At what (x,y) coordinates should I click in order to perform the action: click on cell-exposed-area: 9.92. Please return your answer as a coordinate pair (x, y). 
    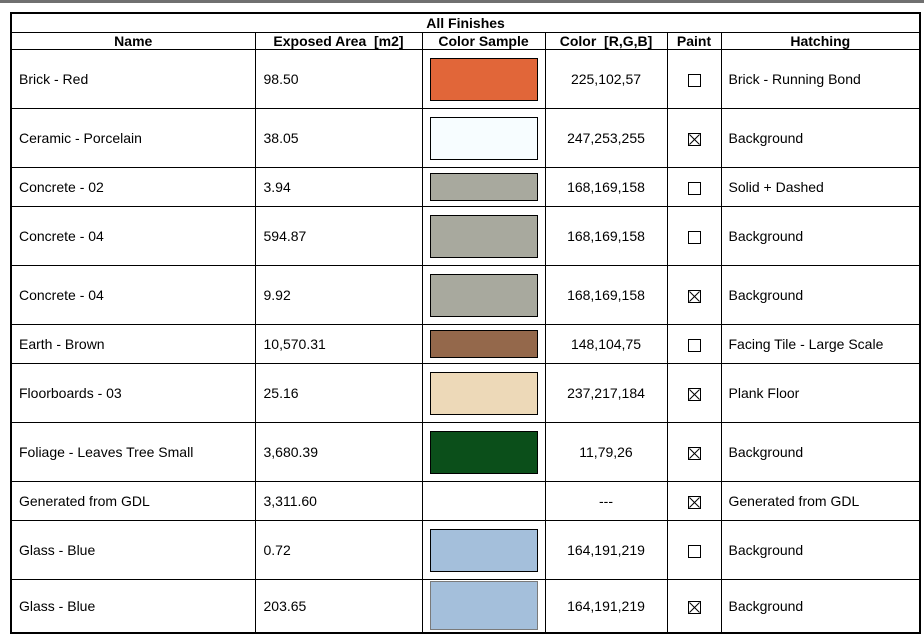
    Looking at the image, I should click on (338, 295).